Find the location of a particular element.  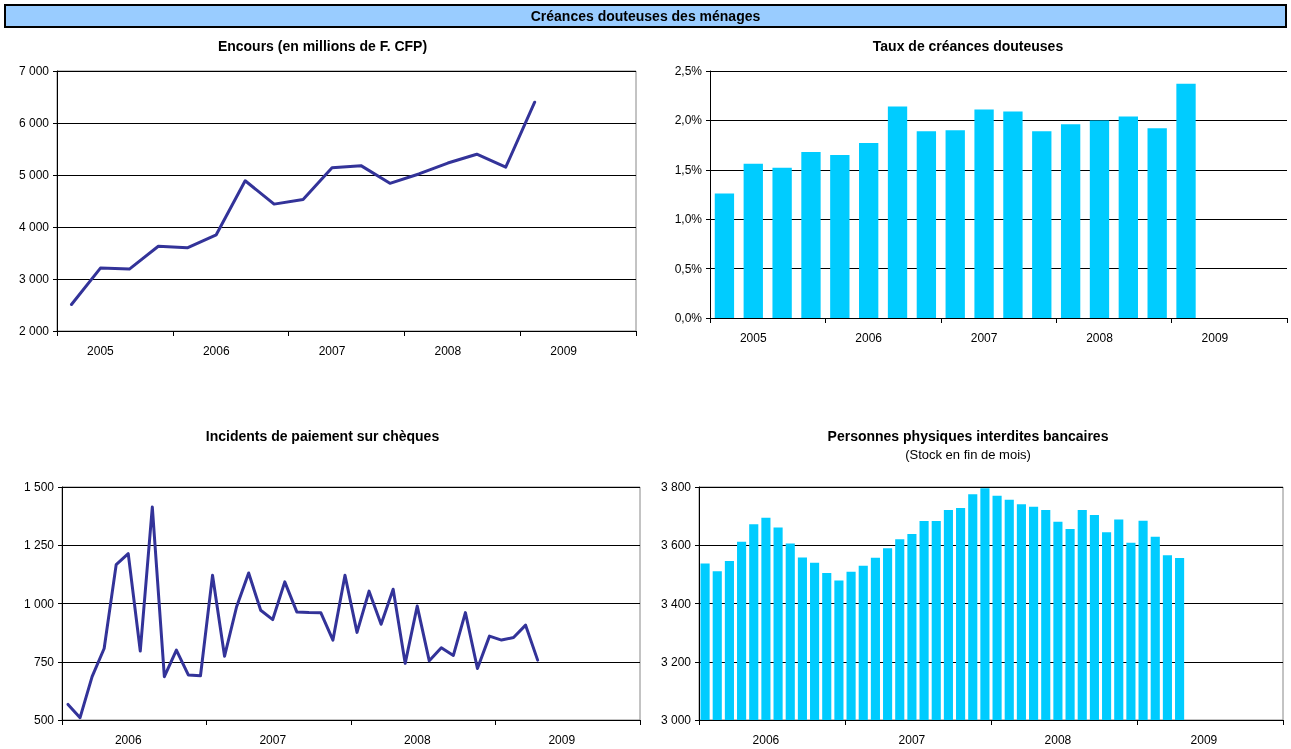

chart-subtitle: (Stock en fin de mois) is located at coordinates (968, 454).